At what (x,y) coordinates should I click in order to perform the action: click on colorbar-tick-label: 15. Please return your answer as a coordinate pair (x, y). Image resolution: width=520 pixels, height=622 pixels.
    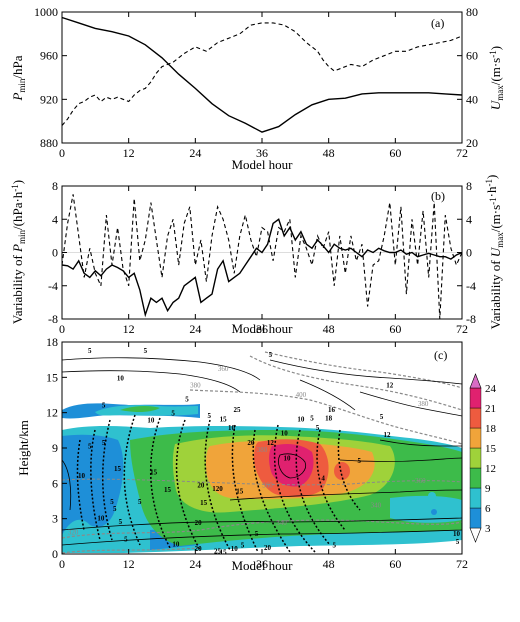
    Looking at the image, I should click on (491, 449).